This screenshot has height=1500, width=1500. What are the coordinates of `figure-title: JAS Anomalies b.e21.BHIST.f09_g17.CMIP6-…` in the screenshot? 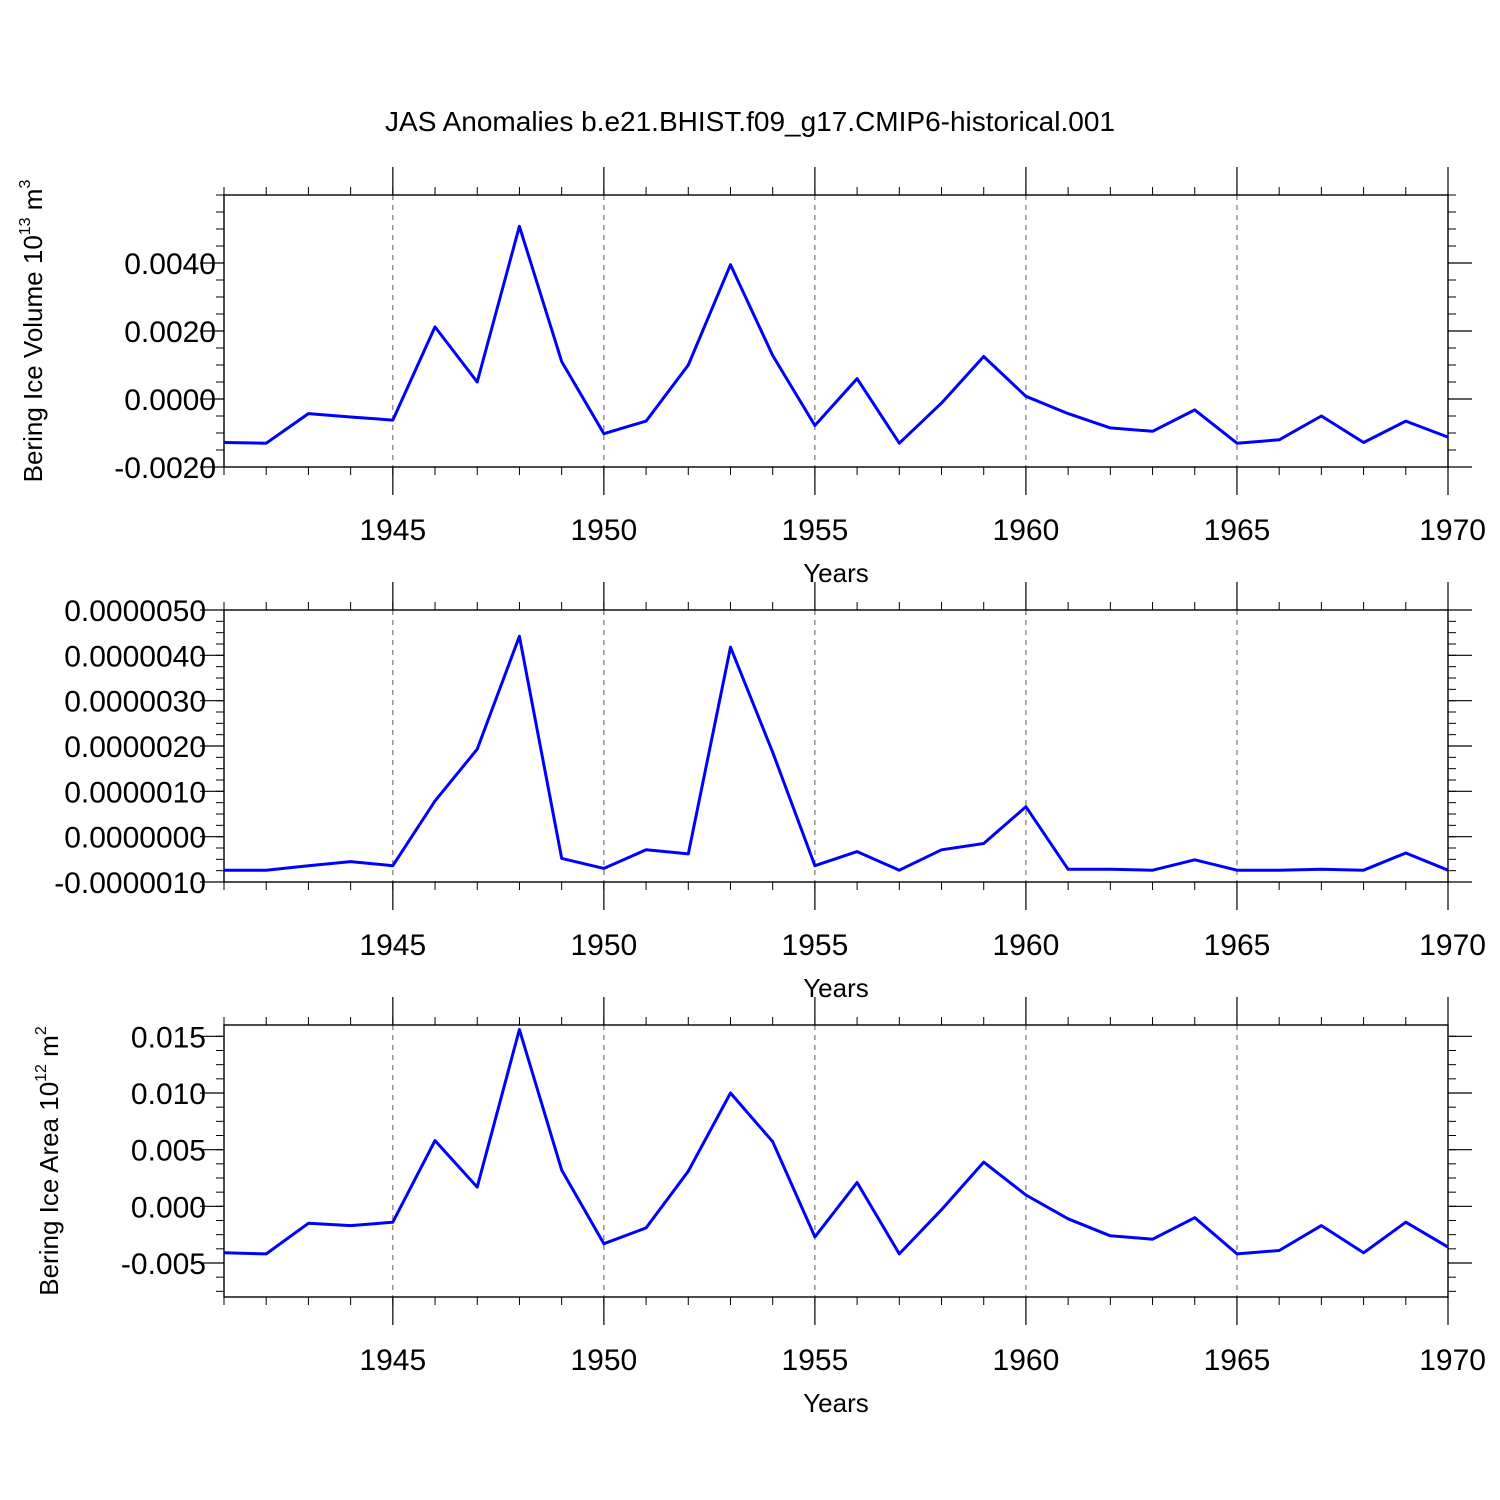 It's located at (750, 121).